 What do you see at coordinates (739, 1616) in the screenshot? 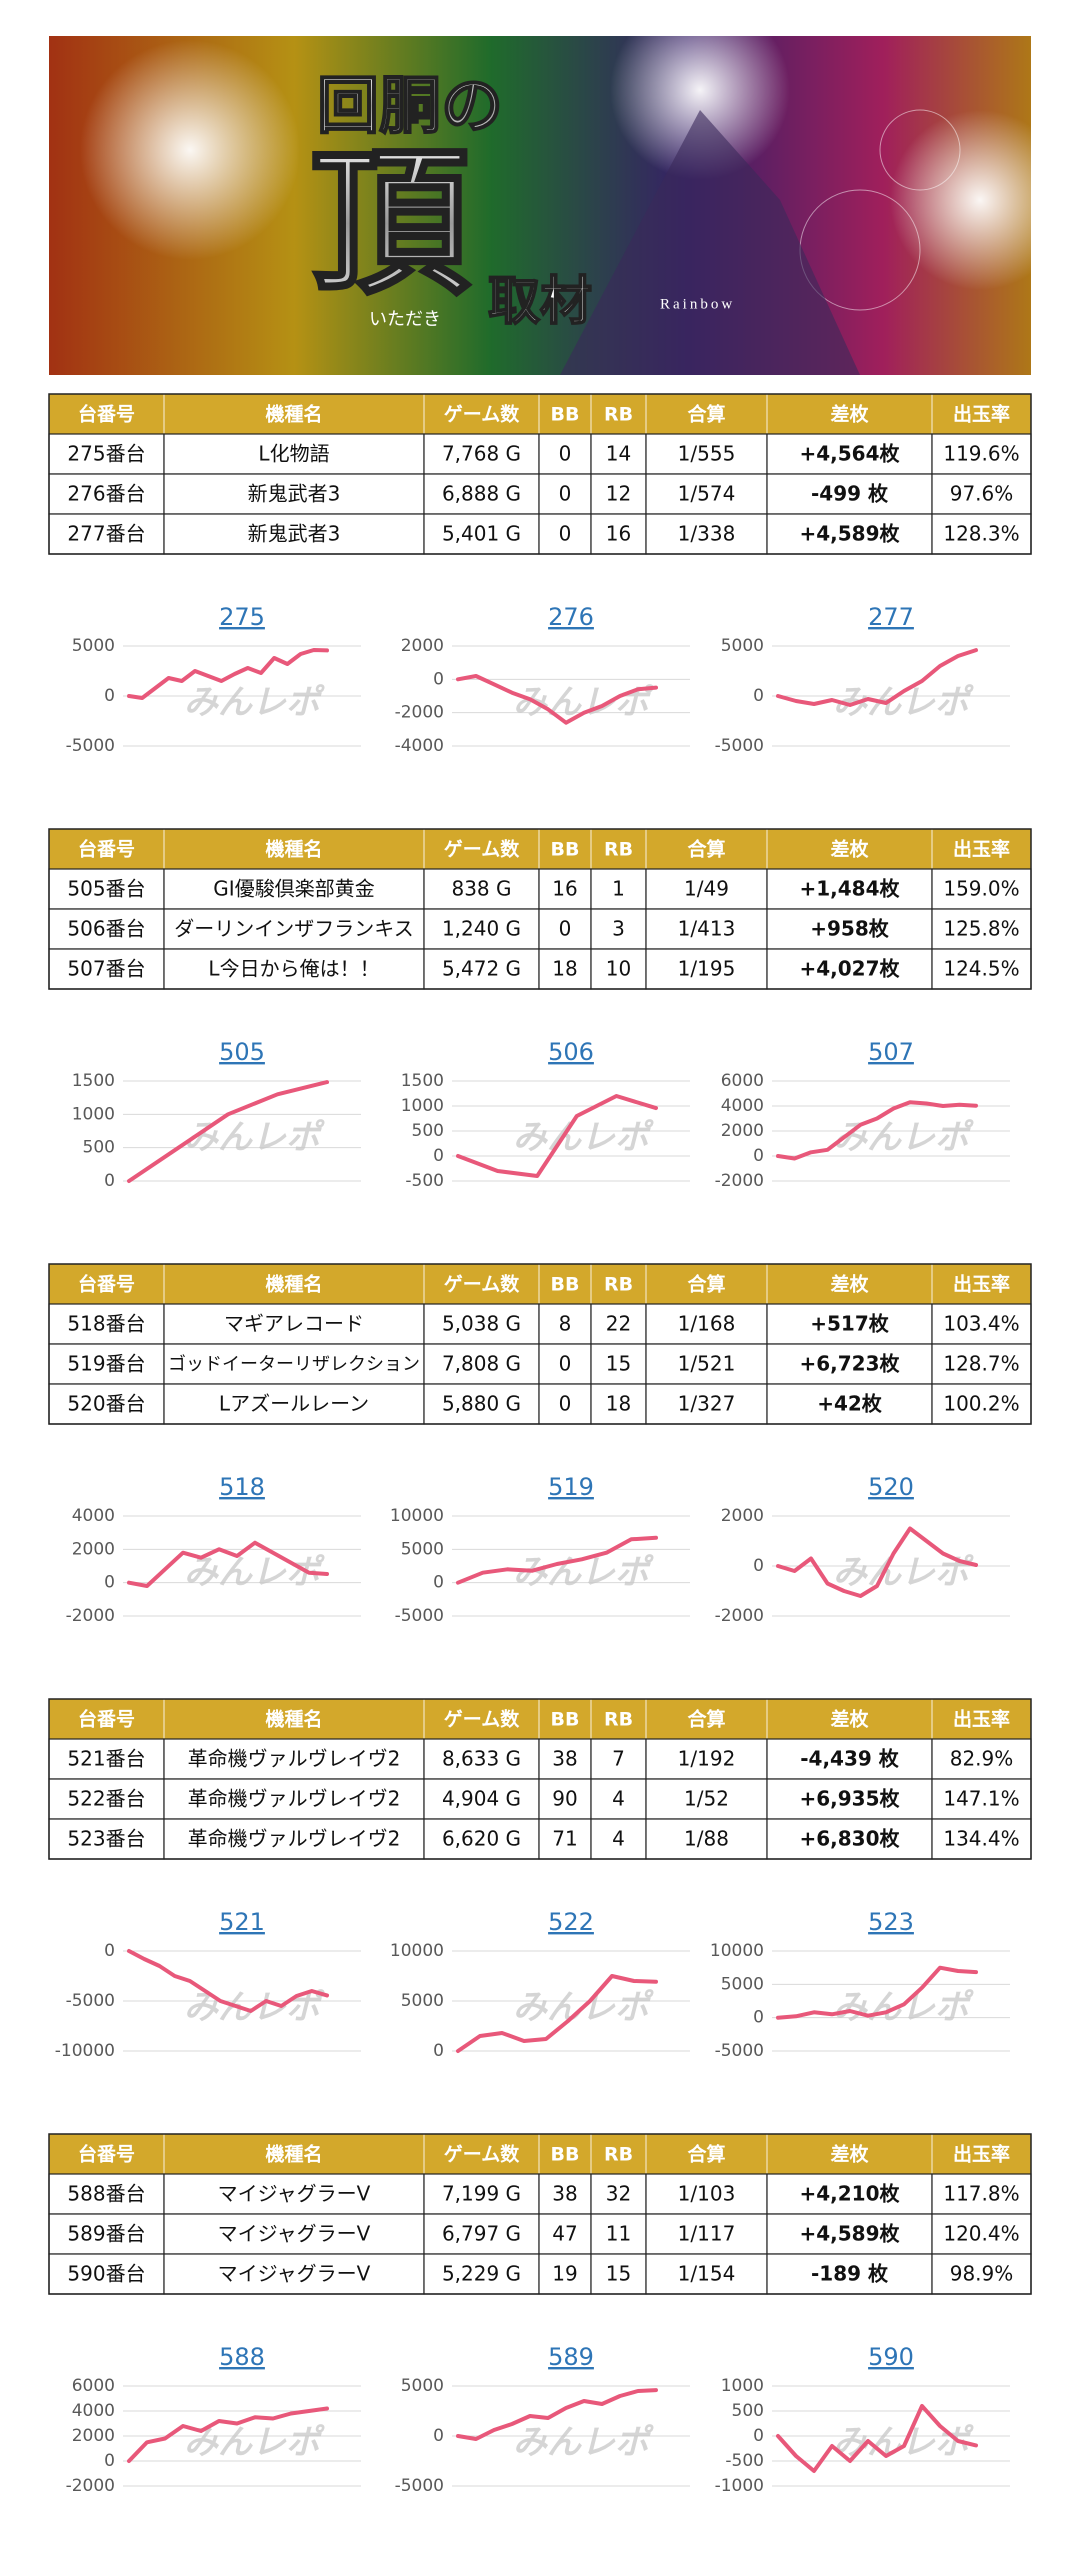
I see `y-tick-label: -2000` at bounding box center [739, 1616].